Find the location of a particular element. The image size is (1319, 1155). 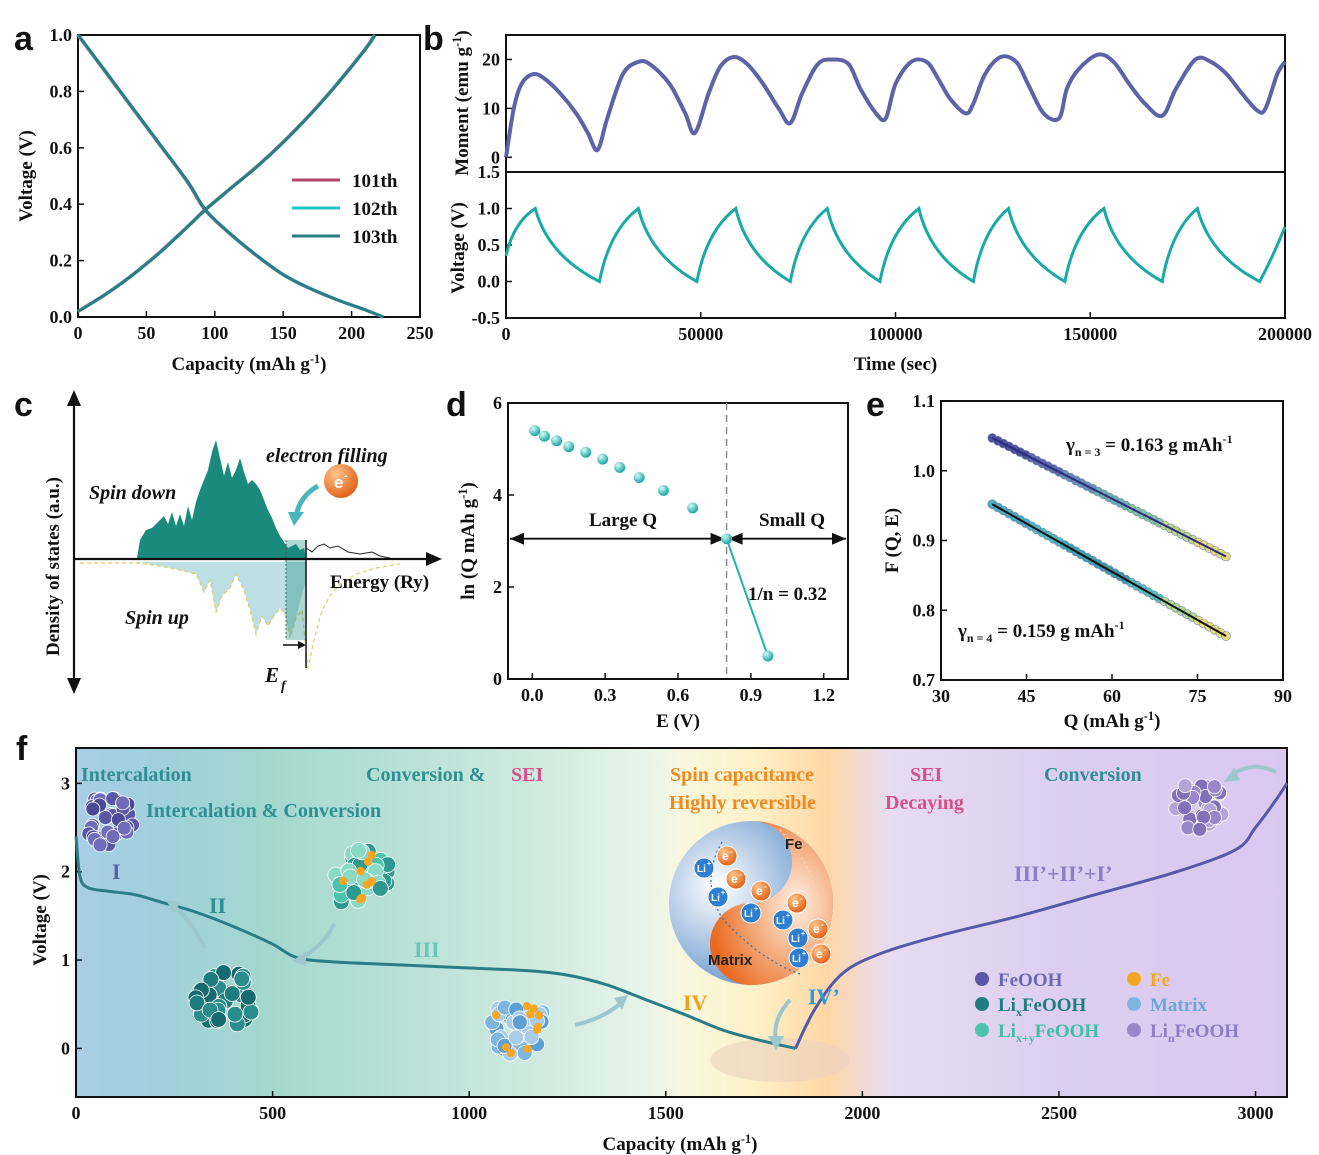

spin-up-label: Spin up is located at coordinates (157, 618).